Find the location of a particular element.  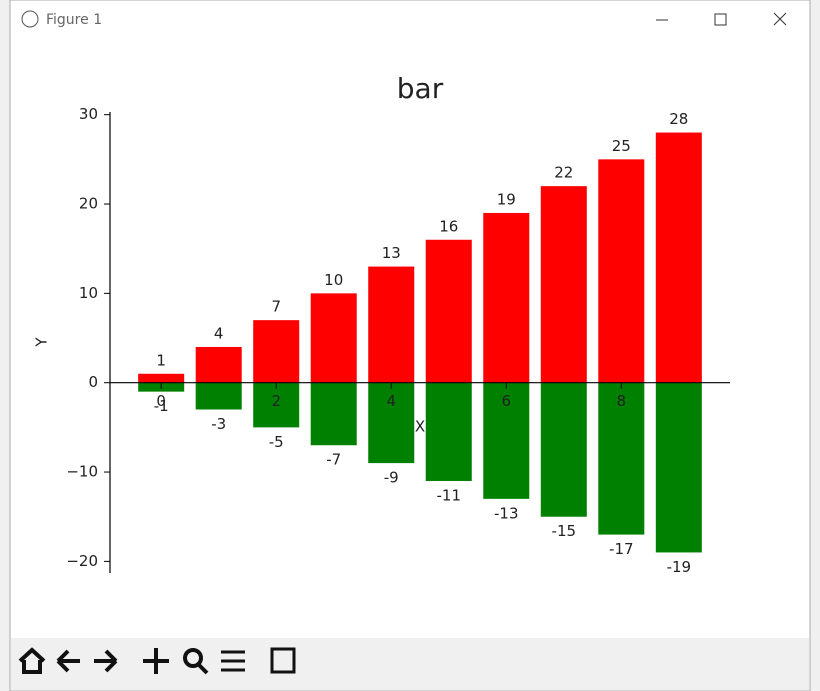

data-label: 4 is located at coordinates (219, 333).